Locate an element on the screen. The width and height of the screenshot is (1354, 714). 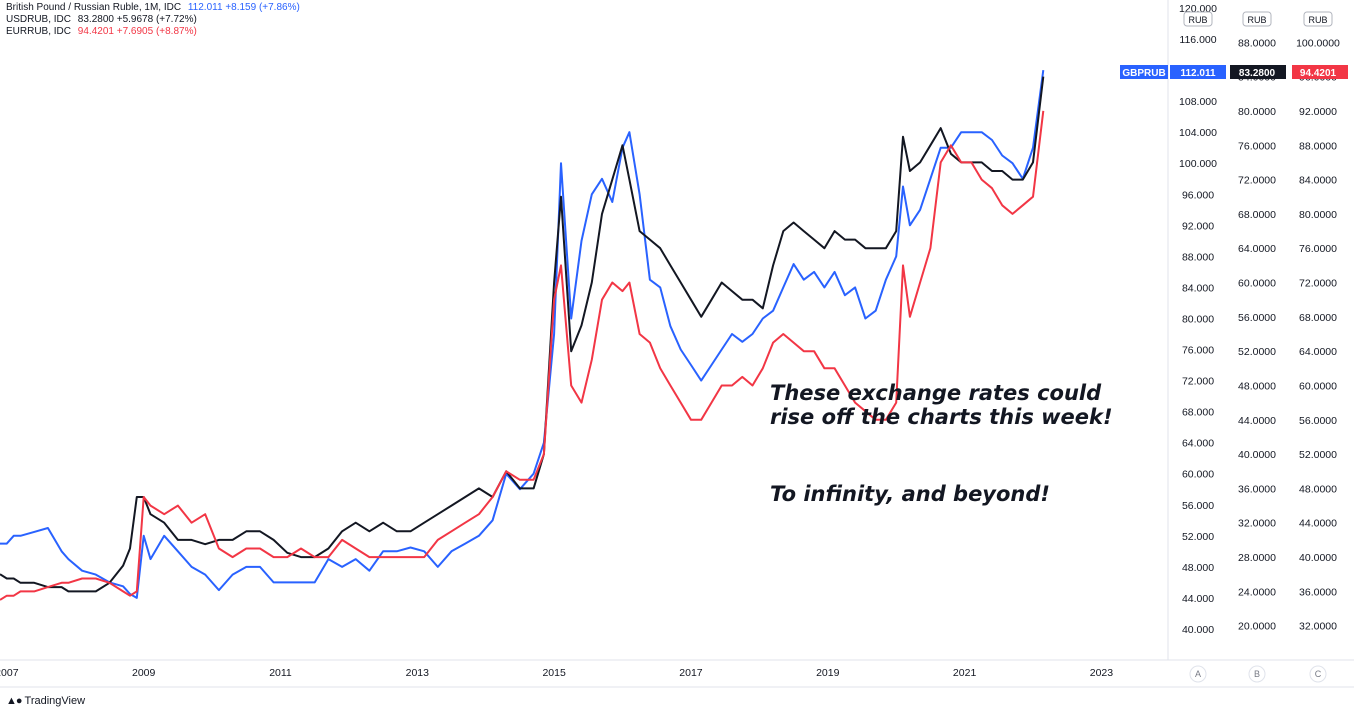
y-tick-label: 84.0000 is located at coordinates (1318, 181).